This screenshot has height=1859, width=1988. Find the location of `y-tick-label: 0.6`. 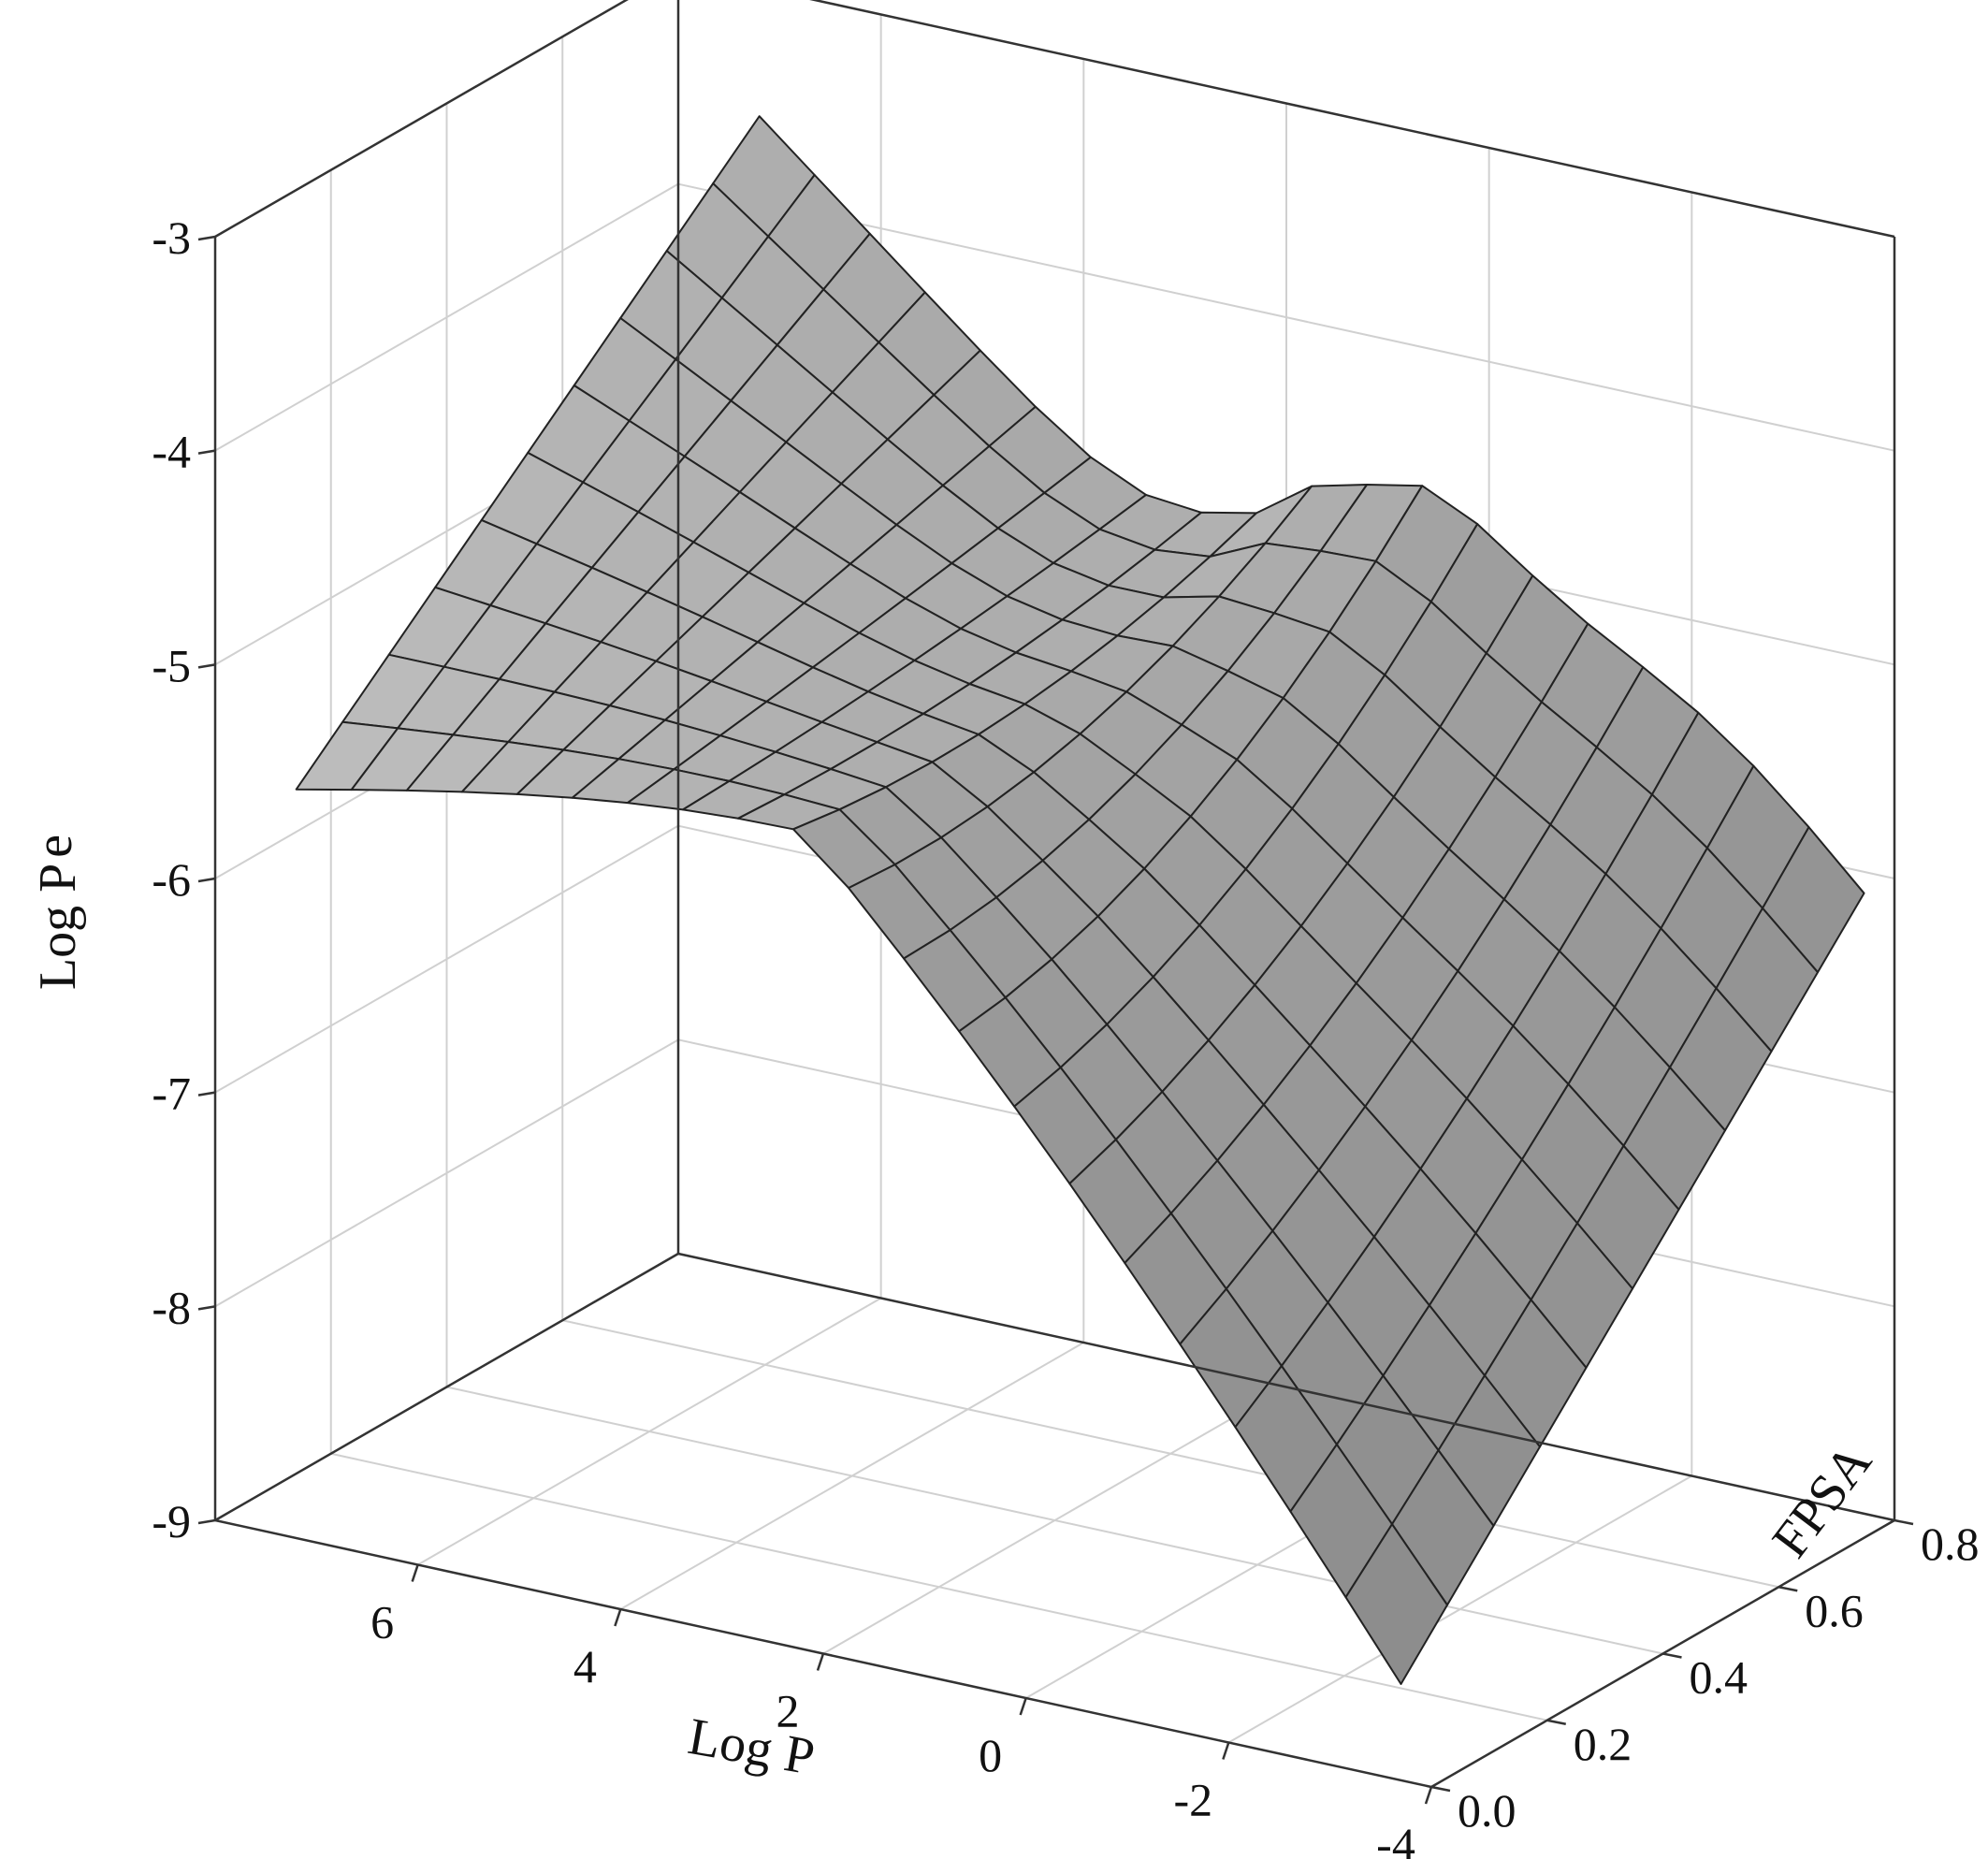

y-tick-label: 0.6 is located at coordinates (1834, 1610).